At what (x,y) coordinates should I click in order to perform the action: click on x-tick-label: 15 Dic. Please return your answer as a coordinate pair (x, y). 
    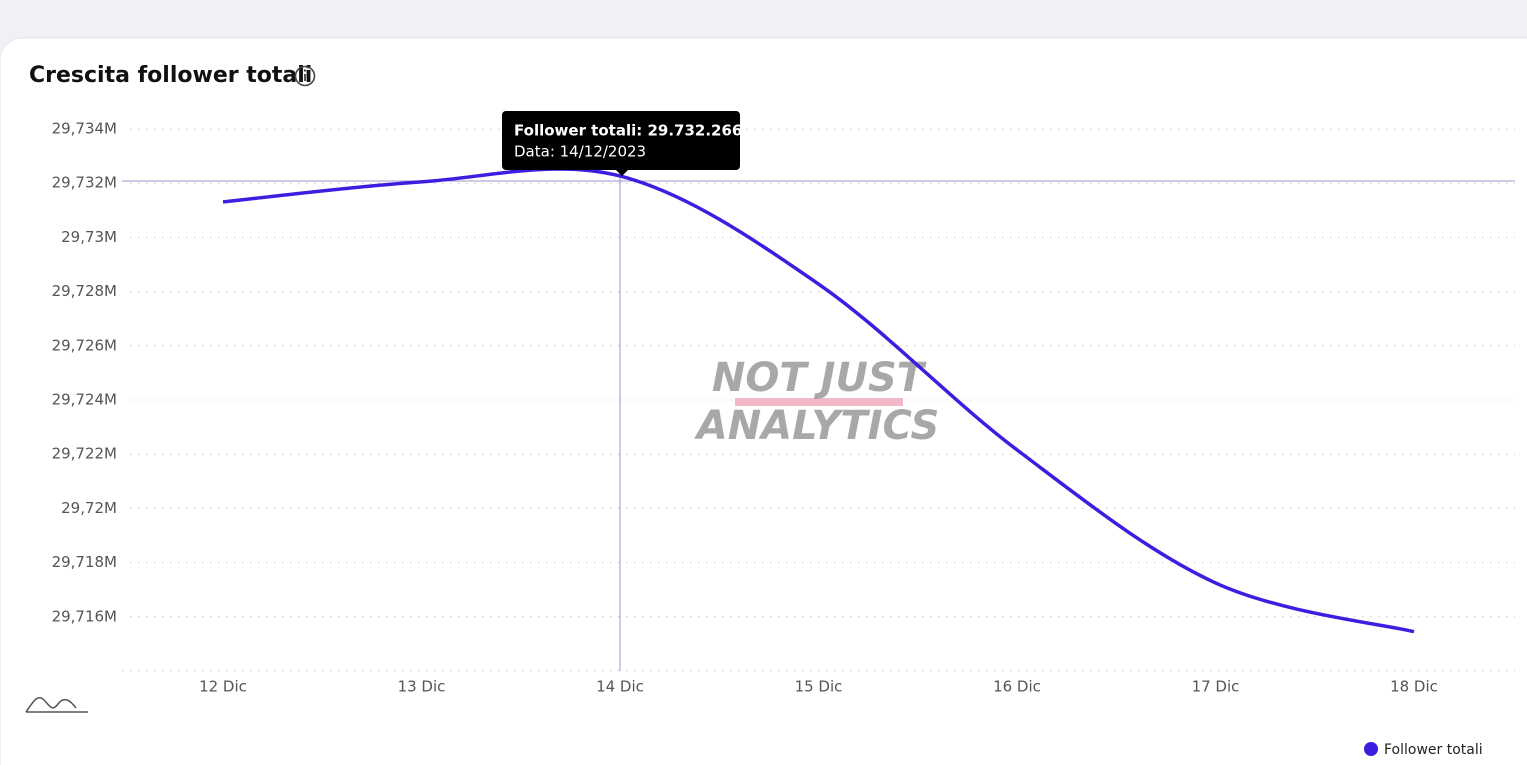
    Looking at the image, I should click on (819, 687).